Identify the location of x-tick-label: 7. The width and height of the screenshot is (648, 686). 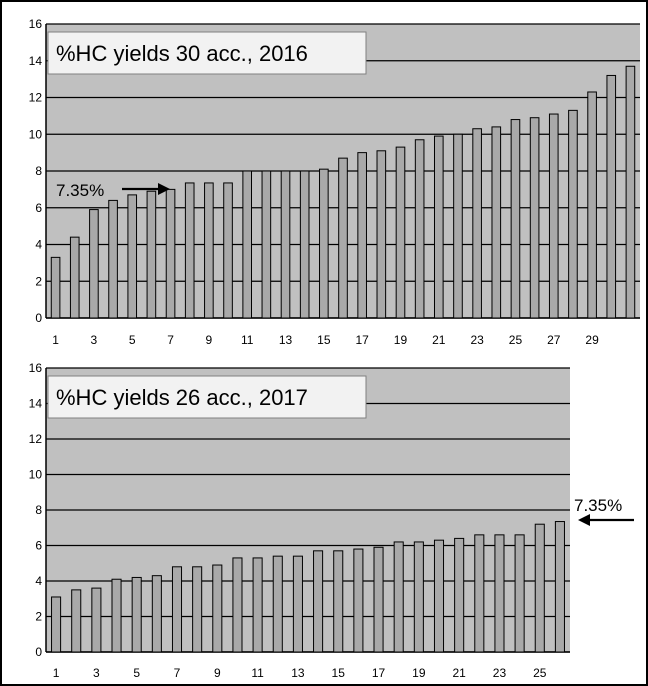
(170, 340).